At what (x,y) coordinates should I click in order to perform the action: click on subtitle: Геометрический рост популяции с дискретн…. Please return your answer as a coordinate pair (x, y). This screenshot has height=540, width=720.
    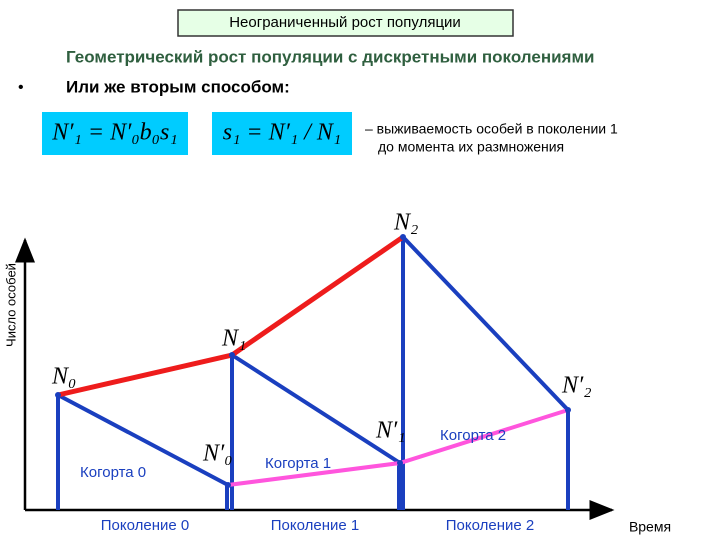
    Looking at the image, I should click on (330, 56).